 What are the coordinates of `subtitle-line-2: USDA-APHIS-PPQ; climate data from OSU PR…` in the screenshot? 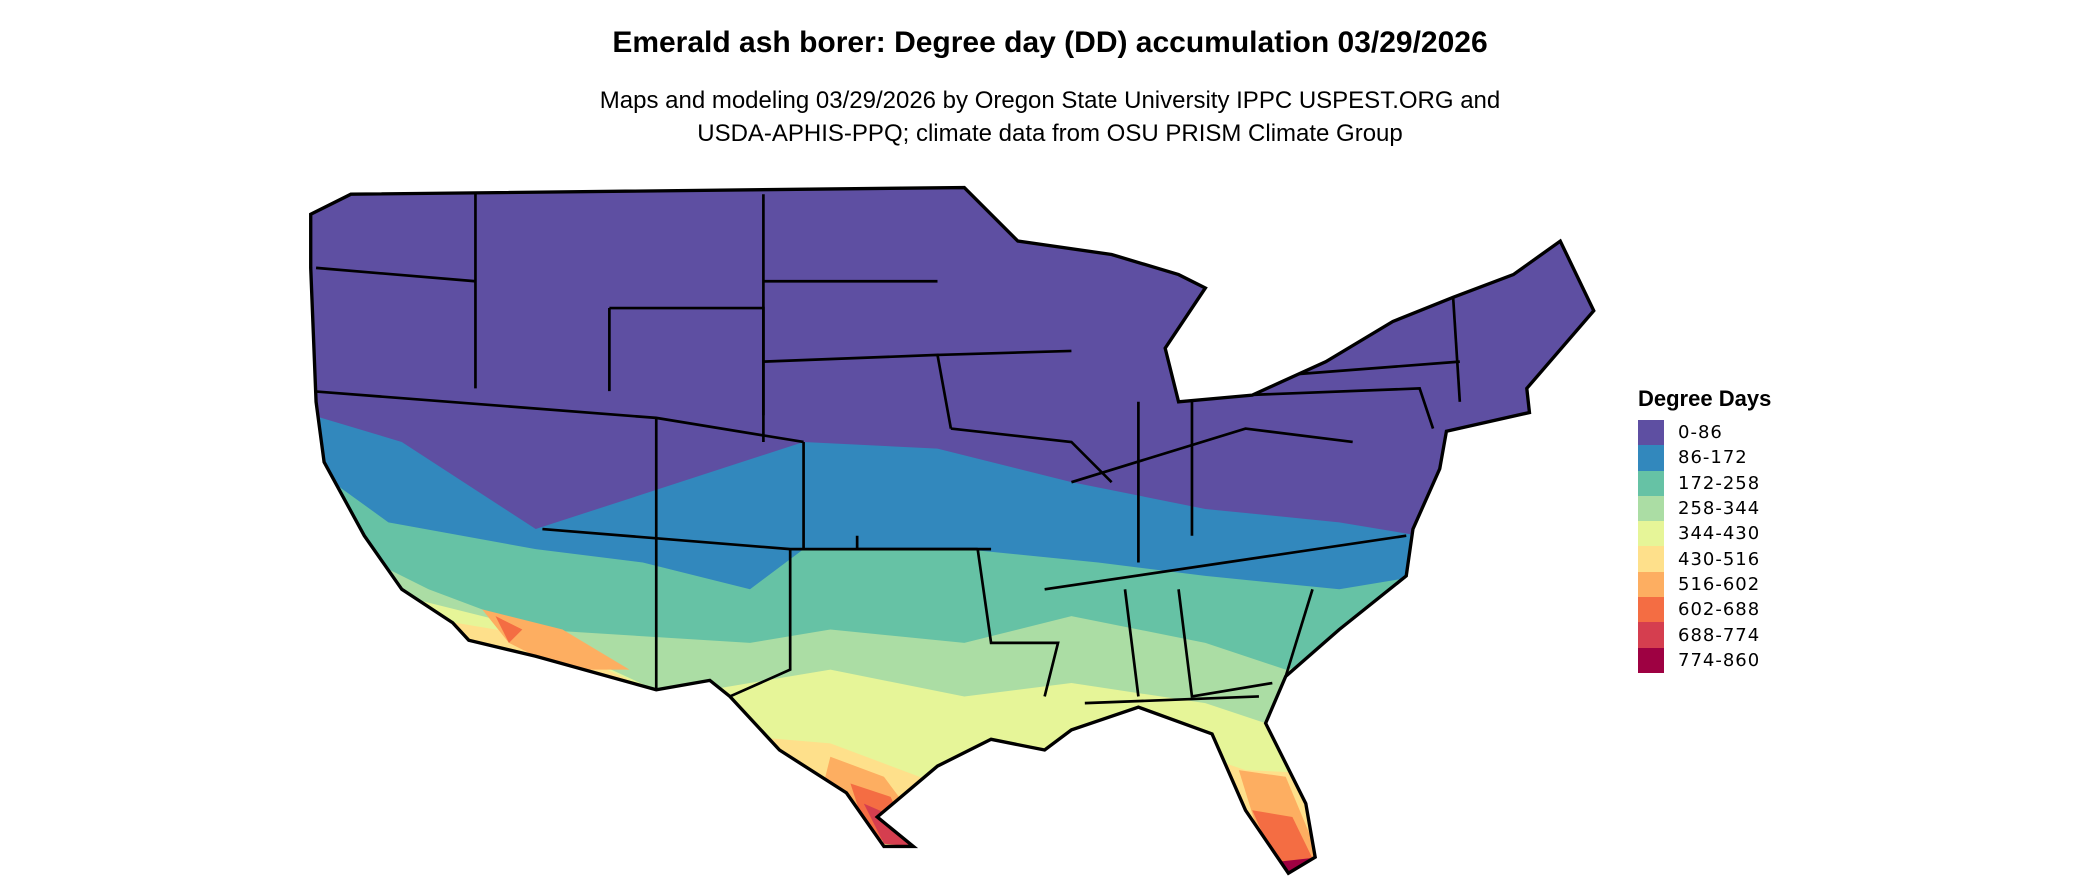 It's located at (1050, 133).